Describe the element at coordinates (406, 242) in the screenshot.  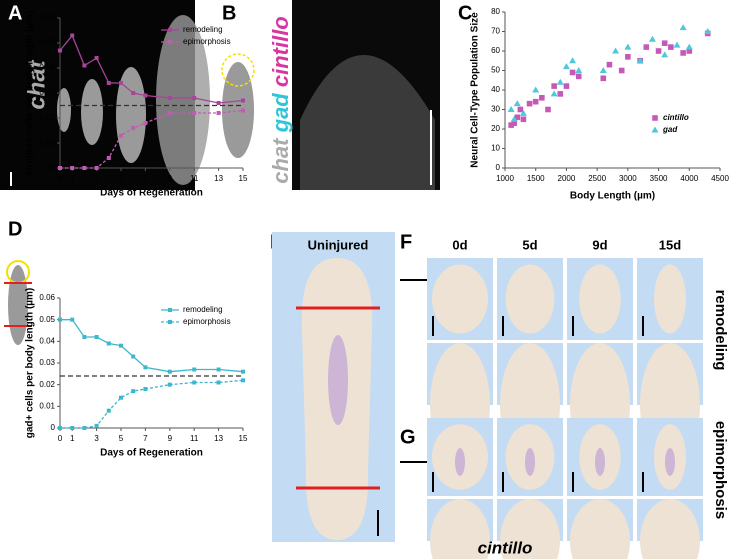
I see `panel-label: F` at that location.